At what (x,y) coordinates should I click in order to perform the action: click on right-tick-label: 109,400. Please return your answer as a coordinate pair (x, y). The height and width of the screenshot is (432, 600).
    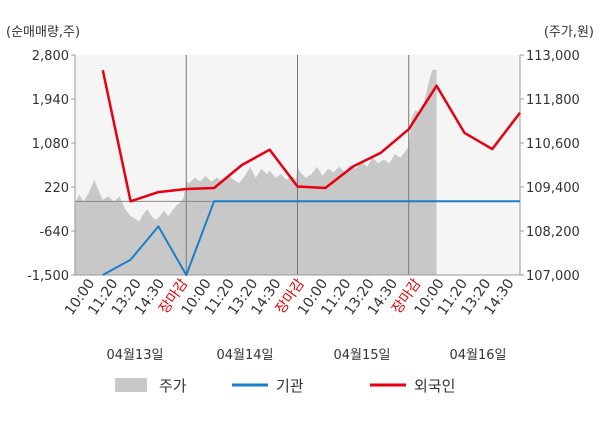
    Looking at the image, I should click on (553, 188).